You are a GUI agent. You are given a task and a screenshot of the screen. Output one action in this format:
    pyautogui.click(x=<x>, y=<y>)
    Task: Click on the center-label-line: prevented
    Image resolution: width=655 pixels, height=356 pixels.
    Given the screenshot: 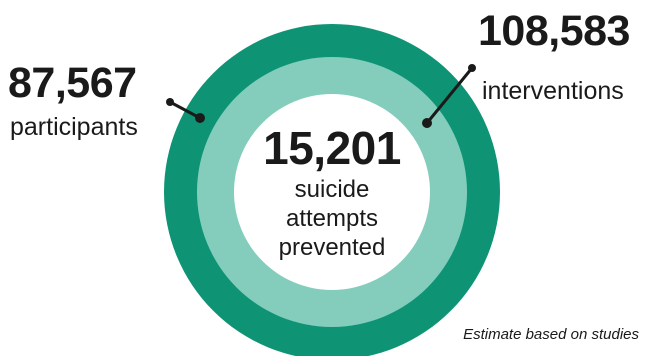 What is the action you would take?
    pyautogui.click(x=332, y=247)
    